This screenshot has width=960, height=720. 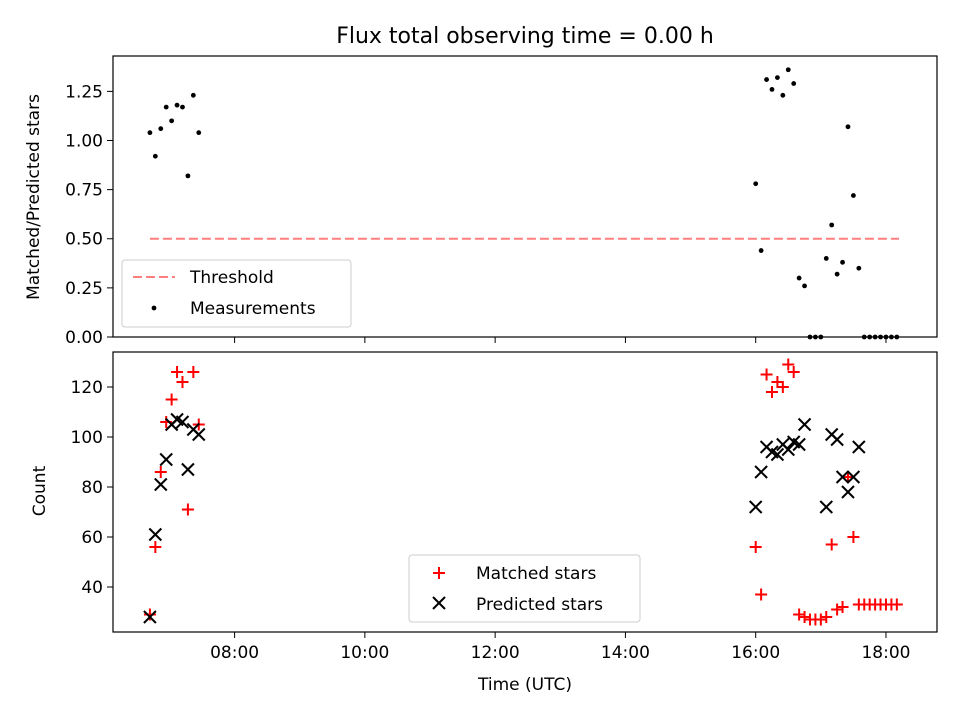 I want to click on bottom-ytick-label: 40, so click(x=92, y=588).